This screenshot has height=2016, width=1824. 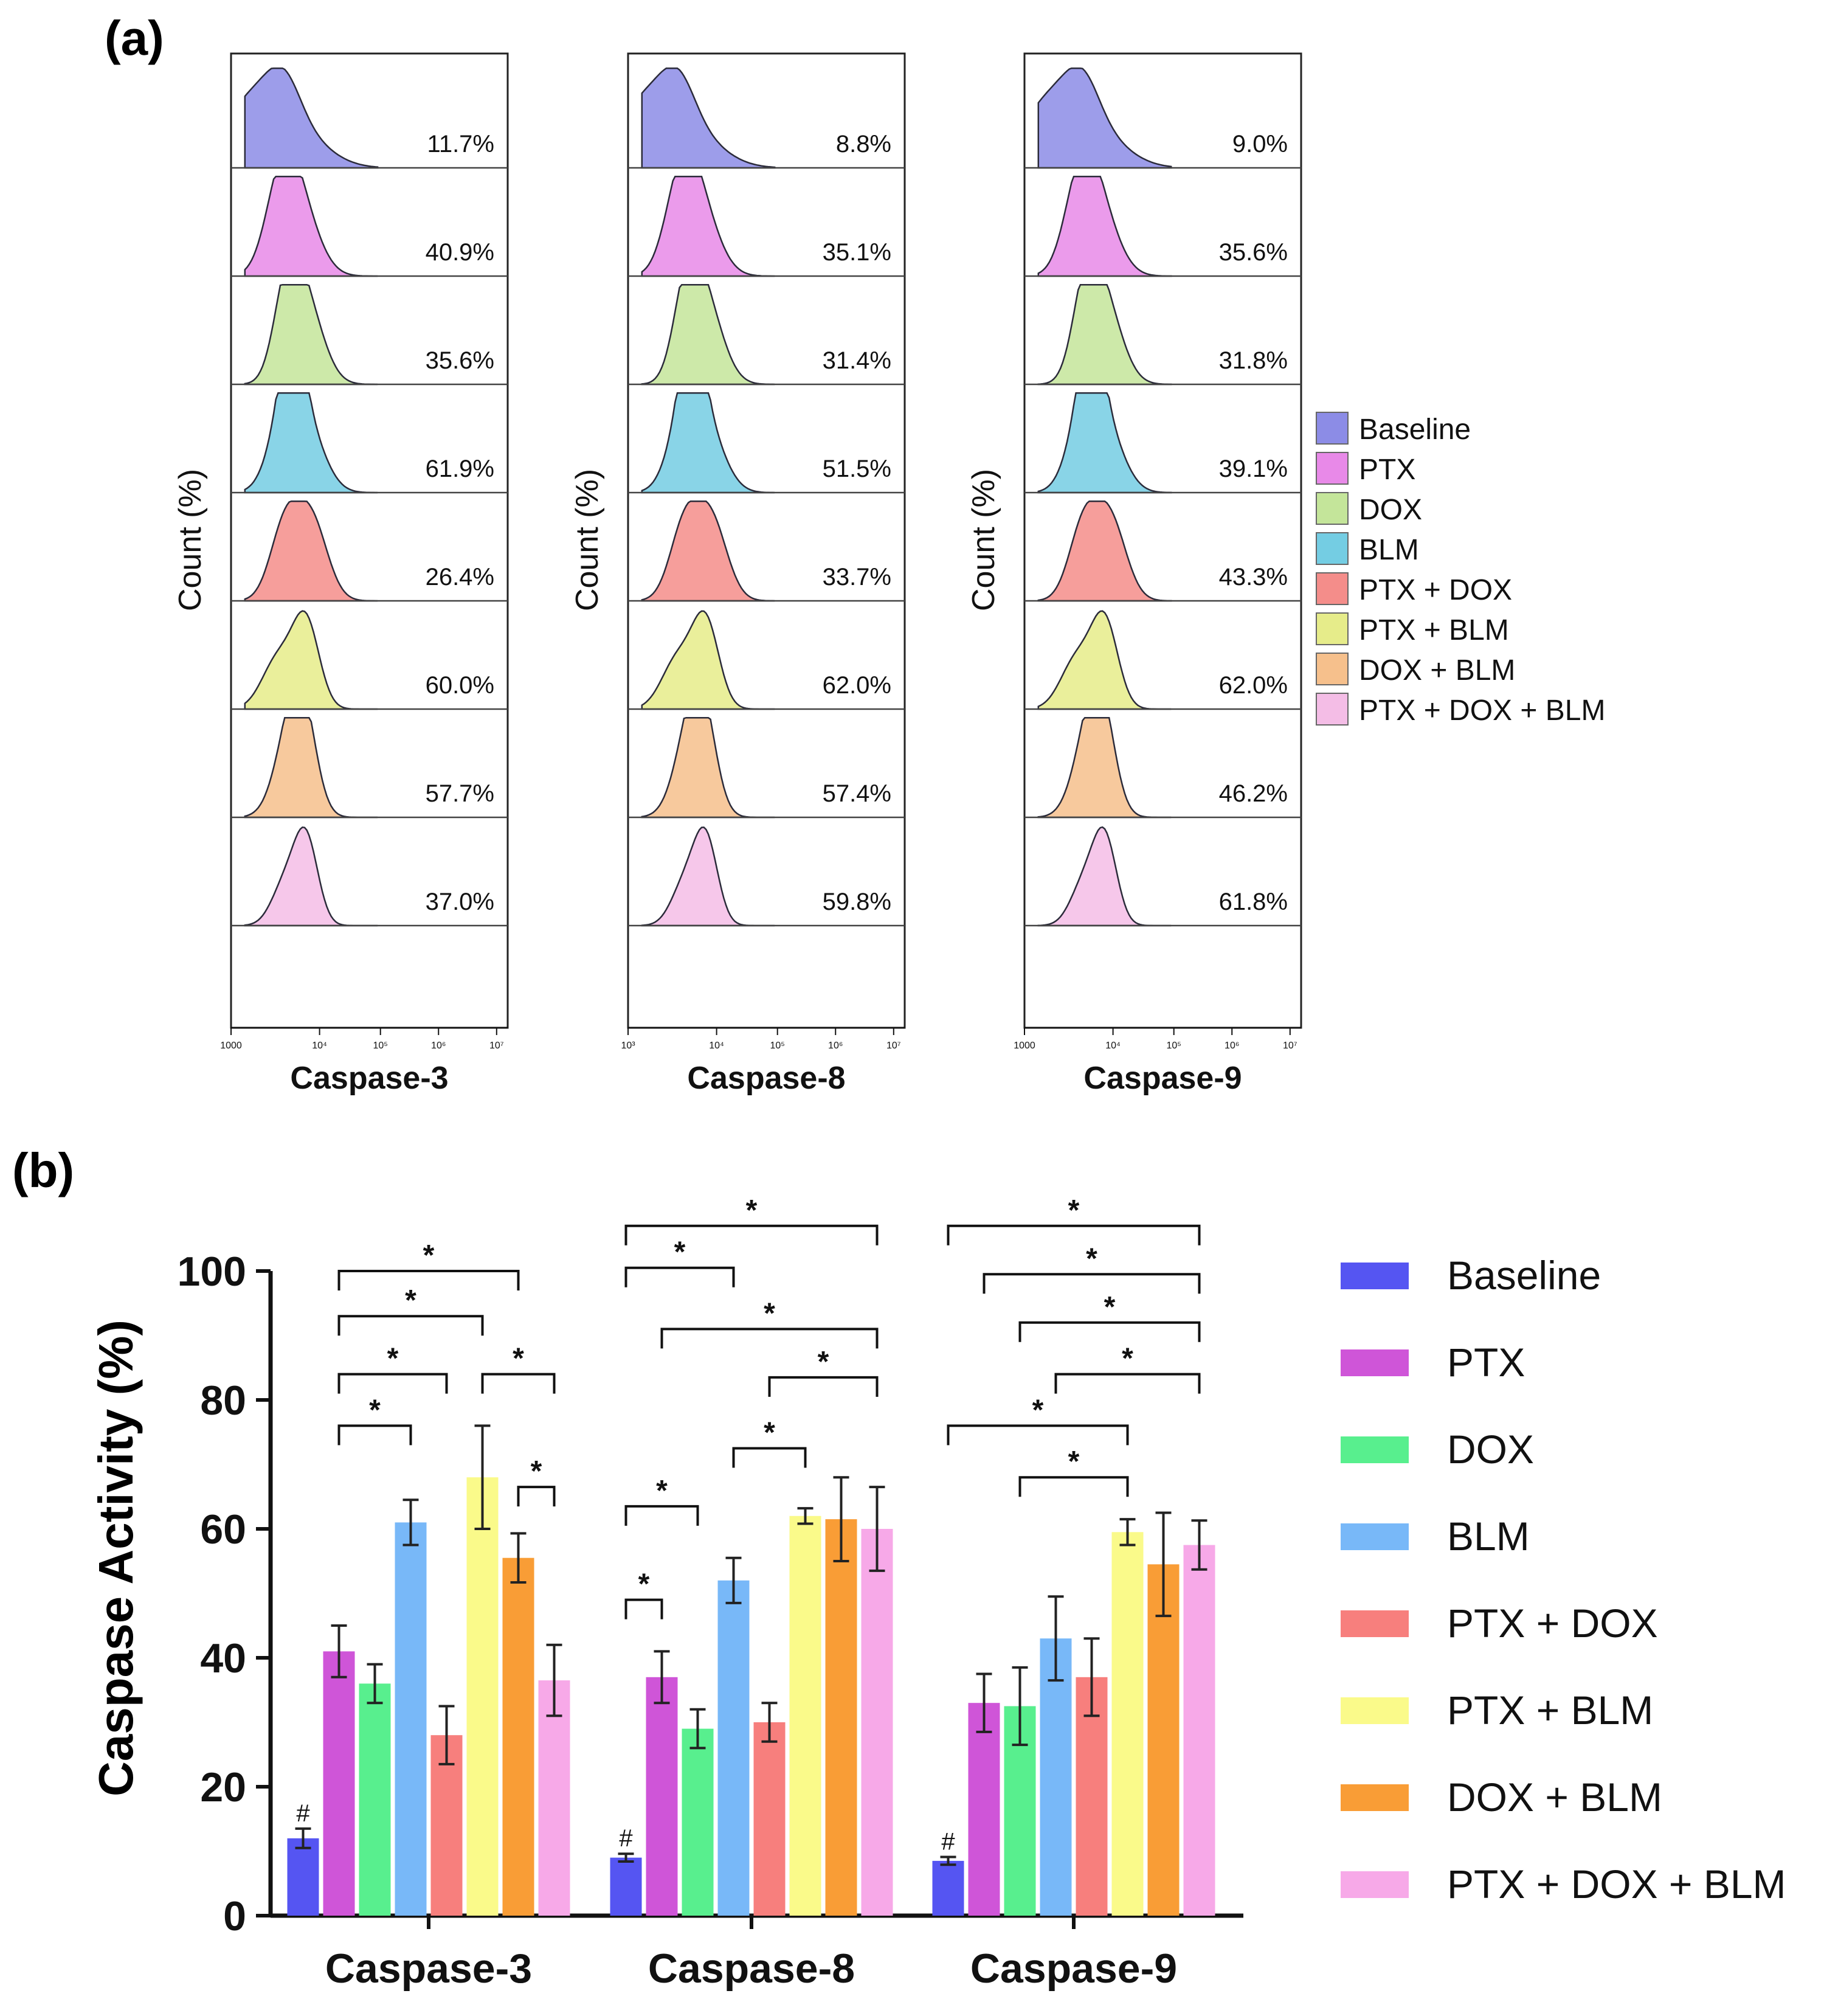 I want to click on histogram-percent-label: 9.0%, so click(x=1260, y=144).